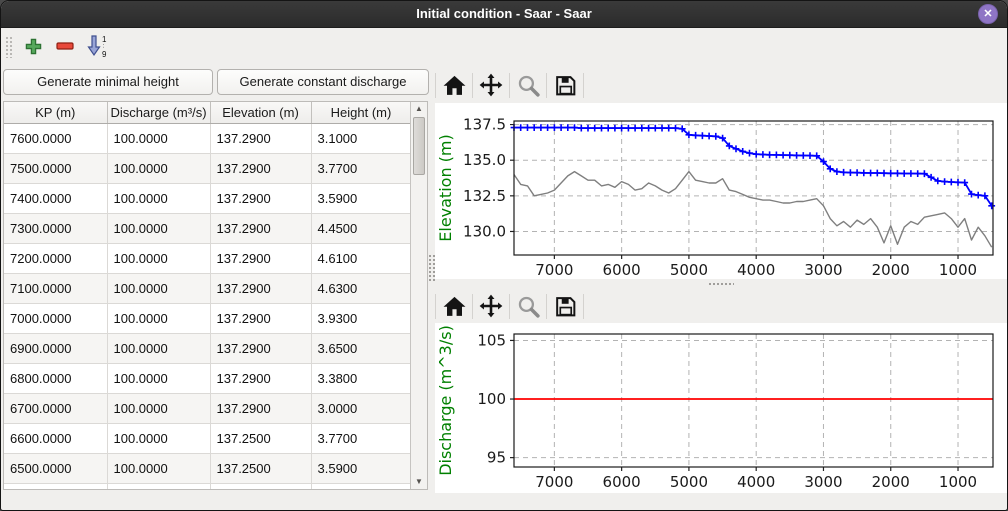  What do you see at coordinates (56, 288) in the screenshot?
I see `table-cell: 7100.0000` at bounding box center [56, 288].